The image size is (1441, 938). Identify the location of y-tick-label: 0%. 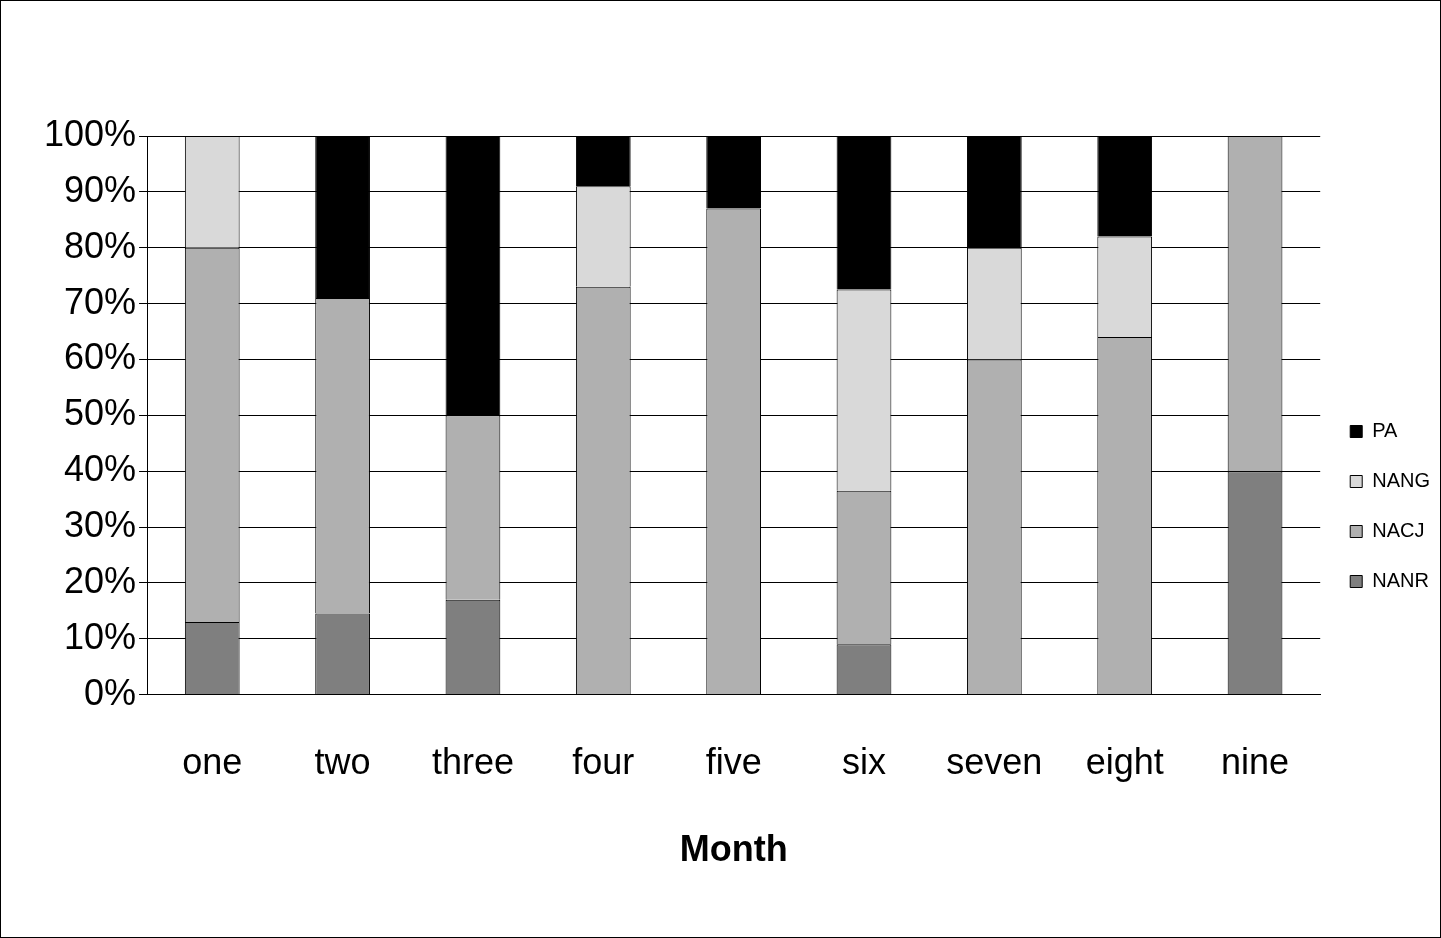
(110, 692).